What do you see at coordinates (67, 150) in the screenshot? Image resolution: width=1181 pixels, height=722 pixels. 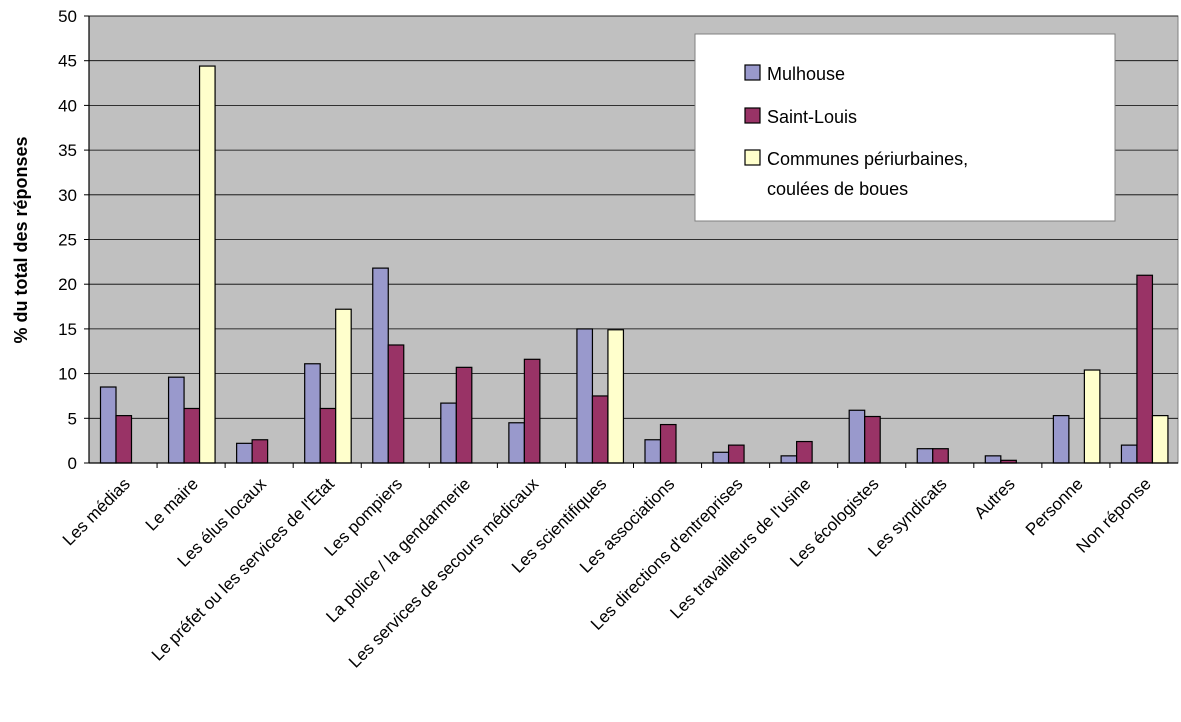 I see `y-tick-label: 35` at bounding box center [67, 150].